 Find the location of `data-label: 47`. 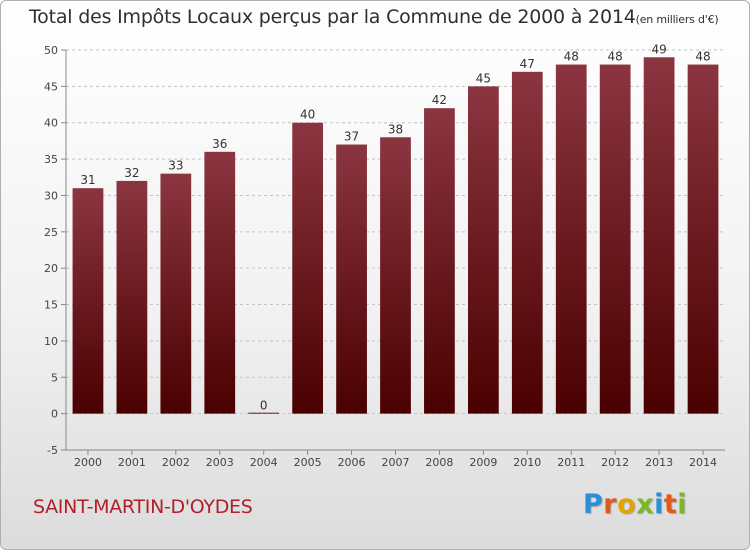

data-label: 47 is located at coordinates (527, 64).